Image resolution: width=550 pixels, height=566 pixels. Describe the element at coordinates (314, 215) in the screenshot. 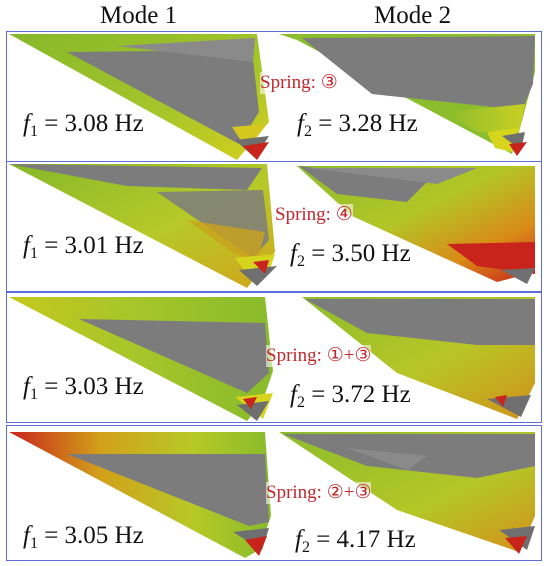

I see `spring-label: Spring: ④` at that location.